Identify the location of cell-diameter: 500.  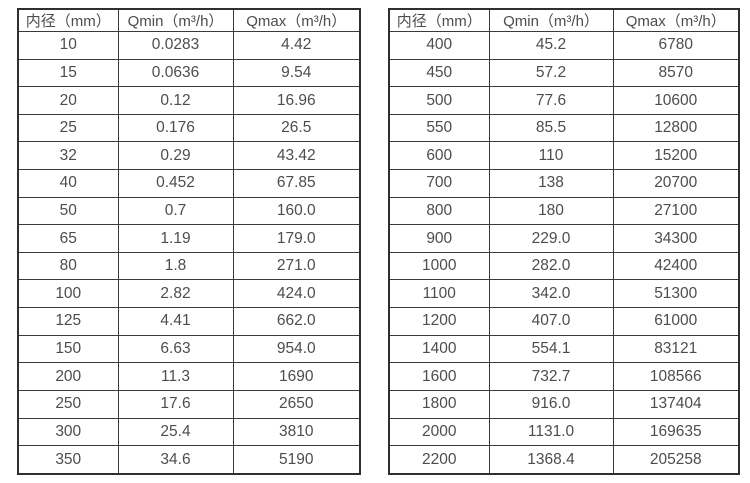
(439, 100).